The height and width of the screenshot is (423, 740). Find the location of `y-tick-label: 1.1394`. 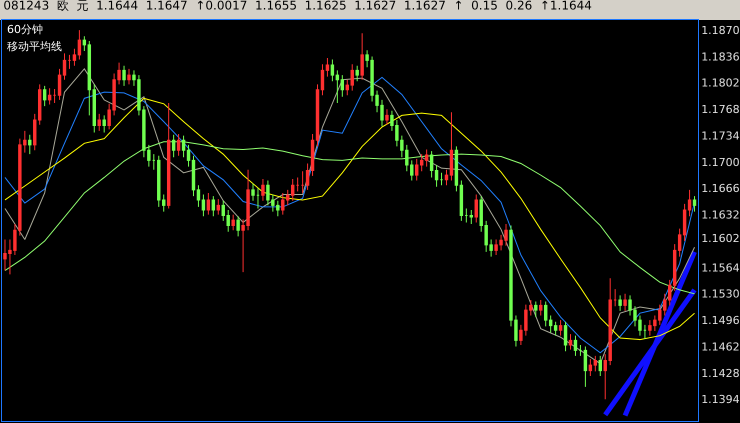

y-tick-label: 1.1394 is located at coordinates (720, 399).